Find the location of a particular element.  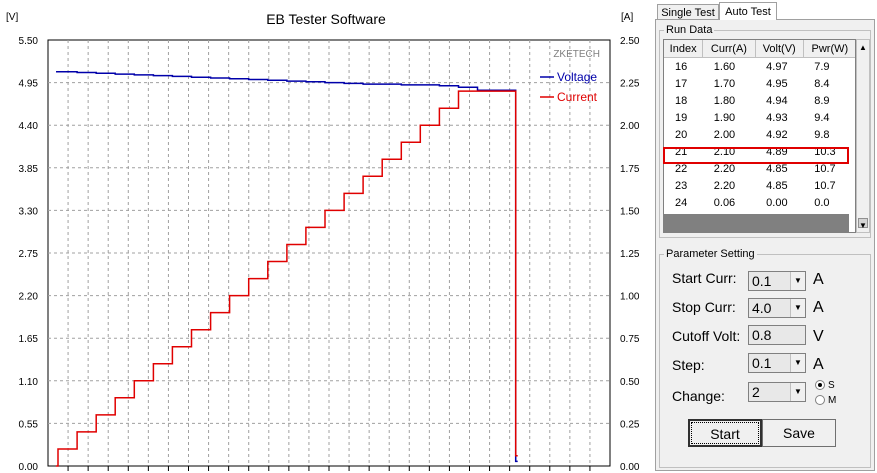

start-curr-select: 0.1 ▼ is located at coordinates (777, 281).